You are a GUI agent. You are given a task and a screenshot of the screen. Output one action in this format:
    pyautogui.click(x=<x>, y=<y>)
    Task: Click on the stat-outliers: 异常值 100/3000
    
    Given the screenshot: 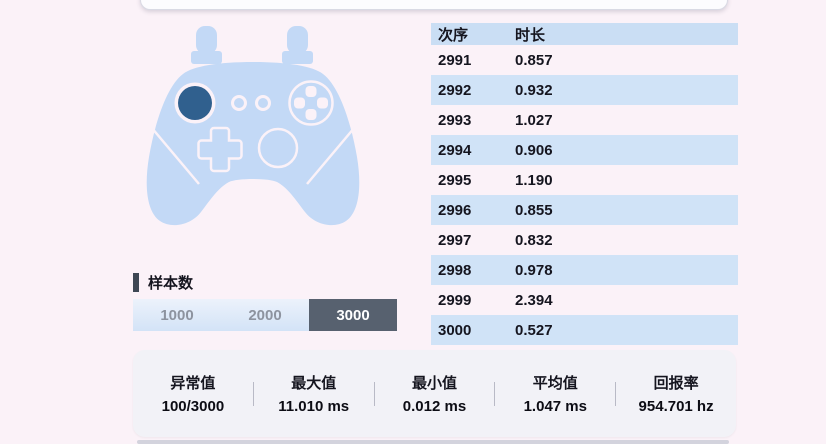 What is the action you would take?
    pyautogui.click(x=193, y=393)
    